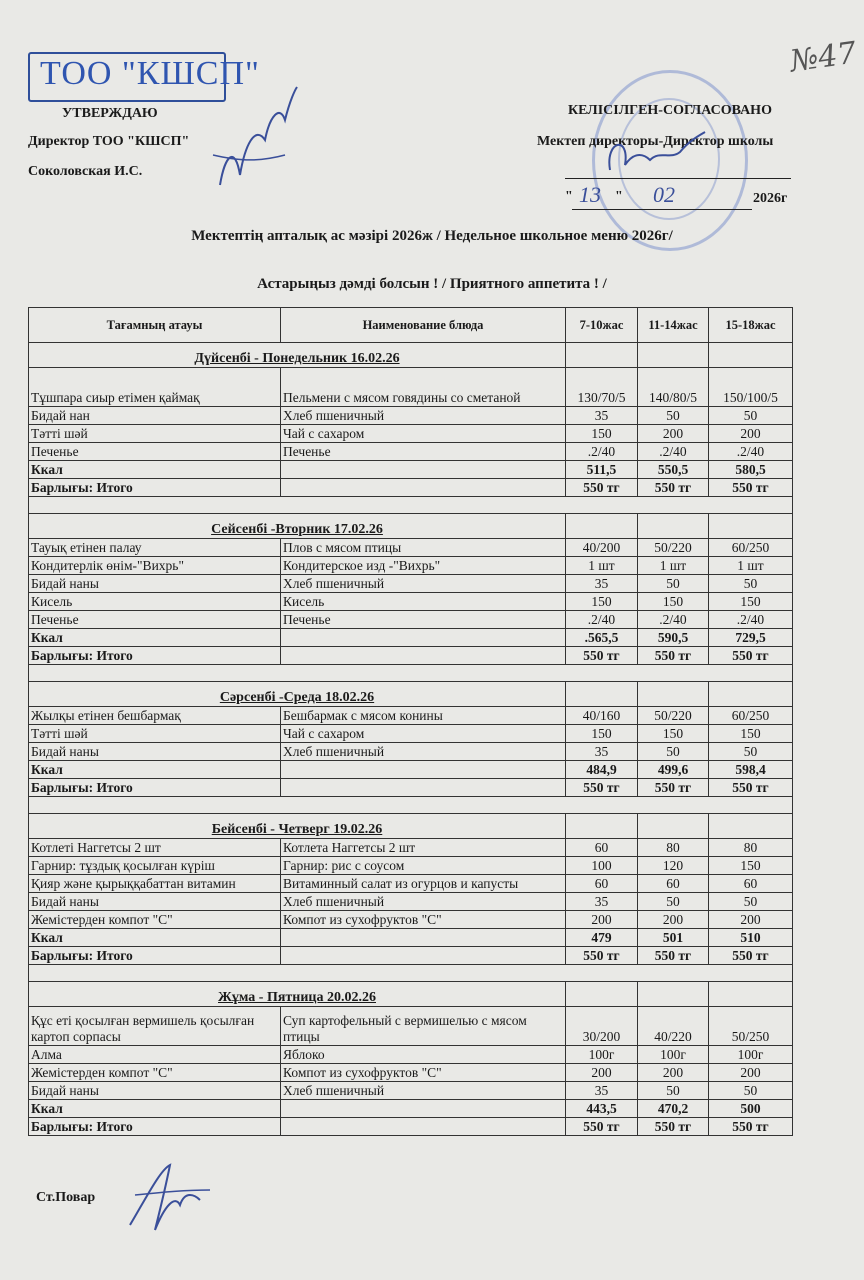 The height and width of the screenshot is (1280, 864). I want to click on portion-value: 120, so click(673, 865).